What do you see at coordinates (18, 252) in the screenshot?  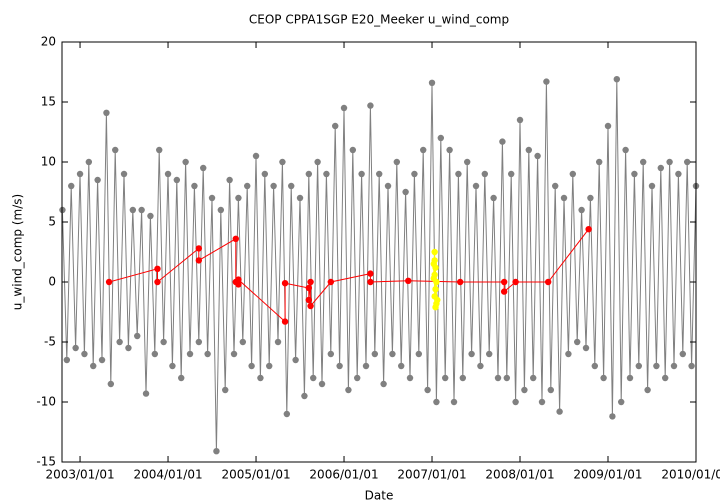 I see `y-axis-label: u_wind_comp (m/s)` at bounding box center [18, 252].